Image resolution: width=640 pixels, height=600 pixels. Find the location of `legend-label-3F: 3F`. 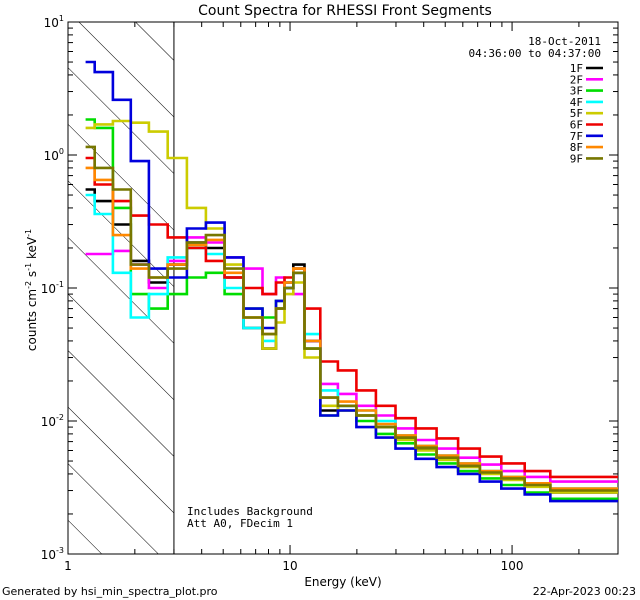

legend-label-3F: 3F is located at coordinates (576, 91).